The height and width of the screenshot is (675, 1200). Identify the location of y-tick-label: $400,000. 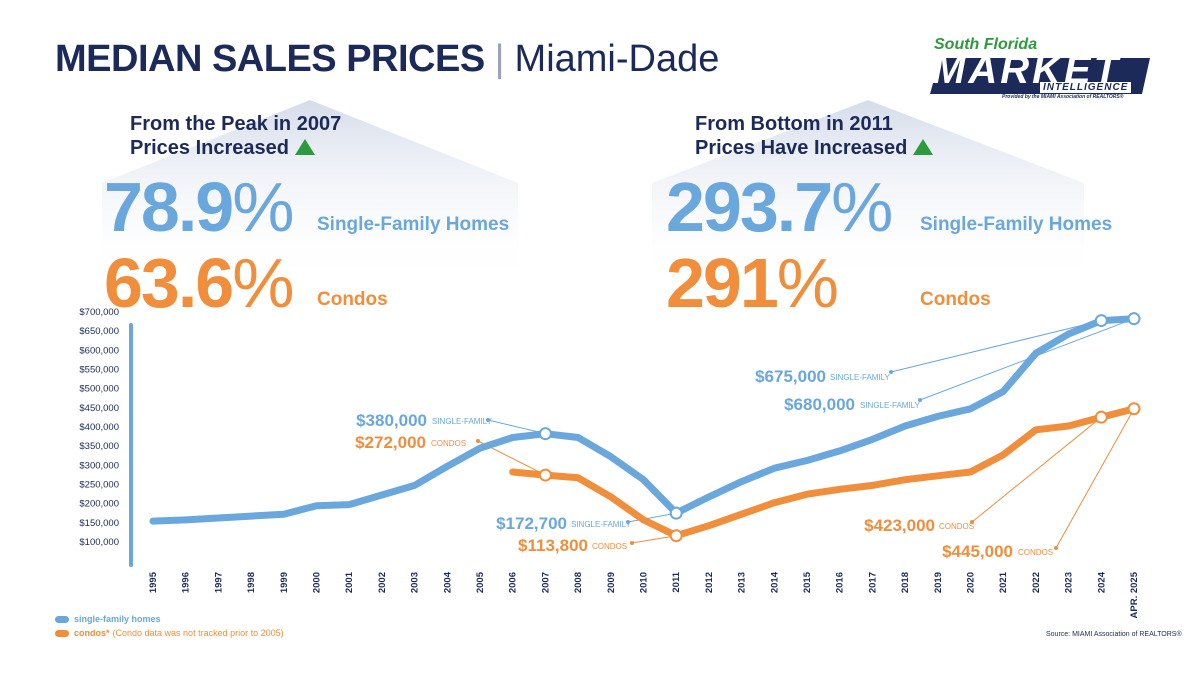
(99, 427).